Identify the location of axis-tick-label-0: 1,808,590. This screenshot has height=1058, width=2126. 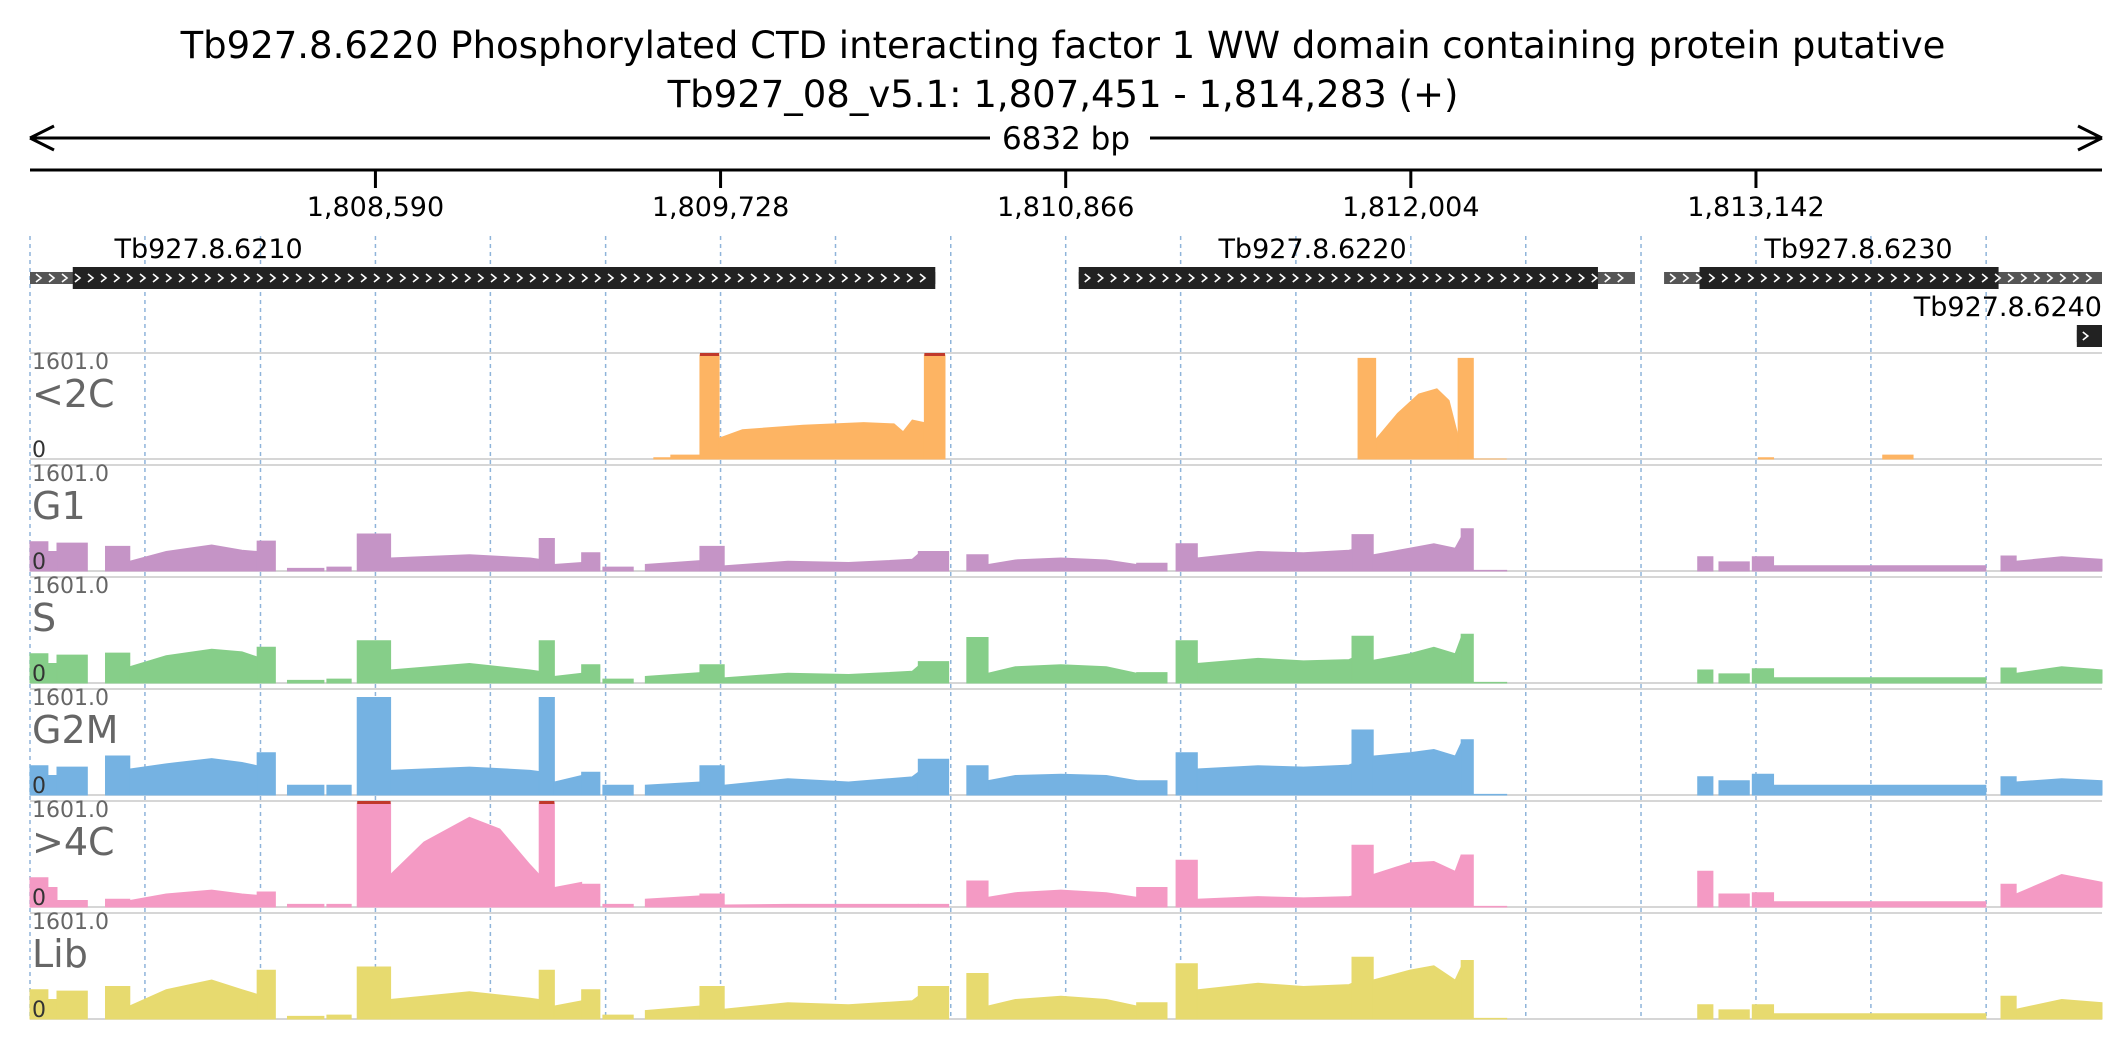
(375, 207).